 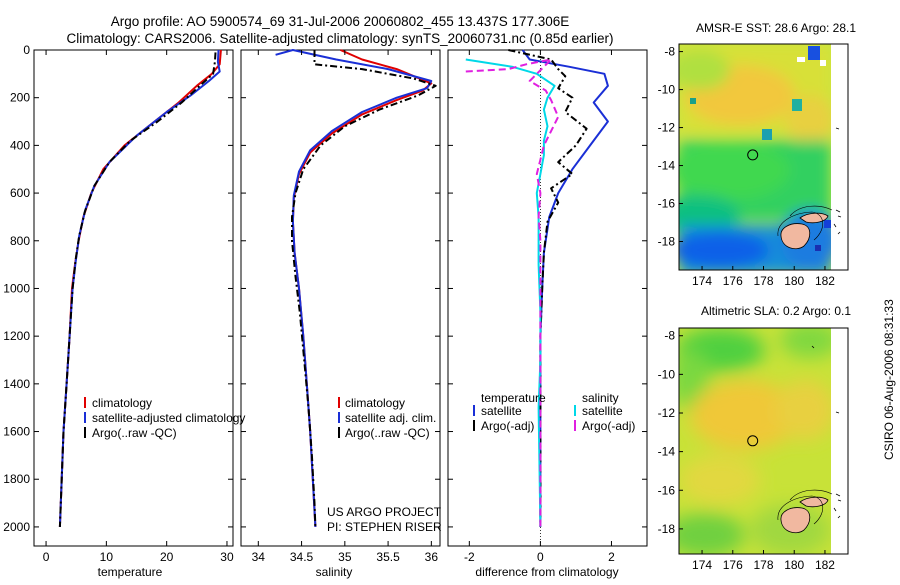 What do you see at coordinates (130, 572) in the screenshot?
I see `temperature-xlabel: temperature` at bounding box center [130, 572].